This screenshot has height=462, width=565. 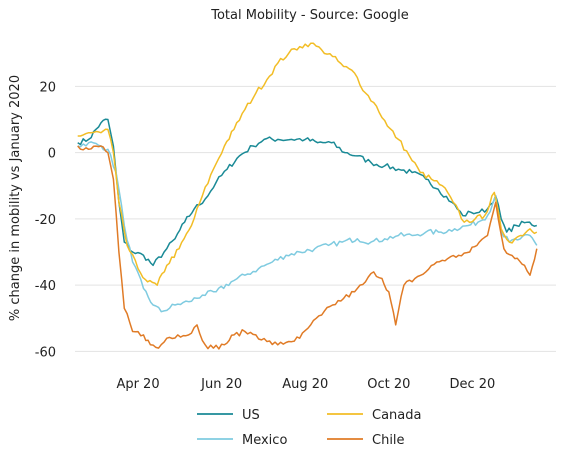 What do you see at coordinates (396, 415) in the screenshot?
I see `legend-label: Canada` at bounding box center [396, 415].